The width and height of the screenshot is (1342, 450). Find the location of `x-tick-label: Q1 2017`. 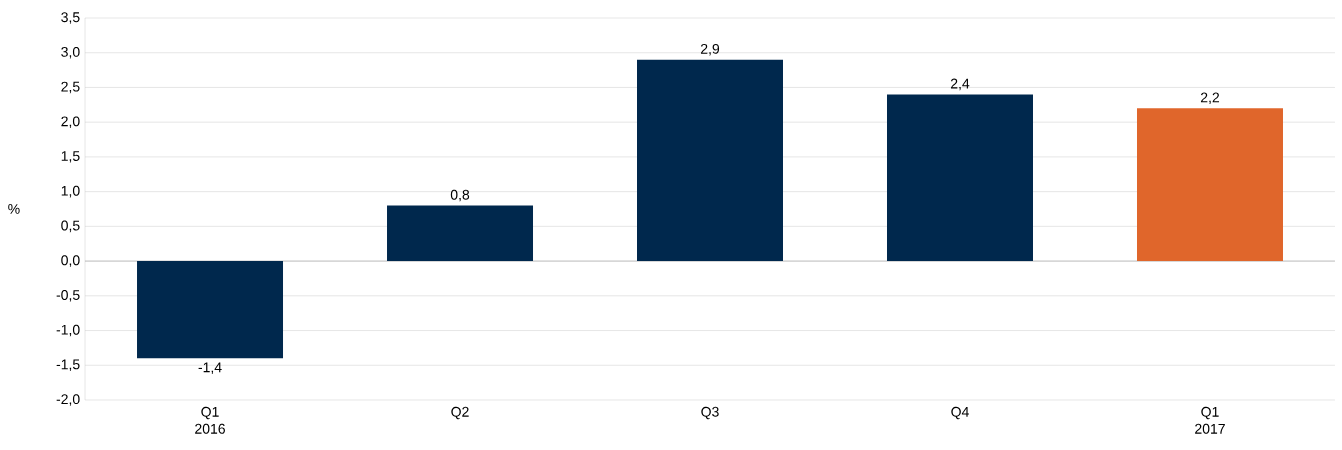

x-tick-label: Q1 2017 is located at coordinates (1210, 420).